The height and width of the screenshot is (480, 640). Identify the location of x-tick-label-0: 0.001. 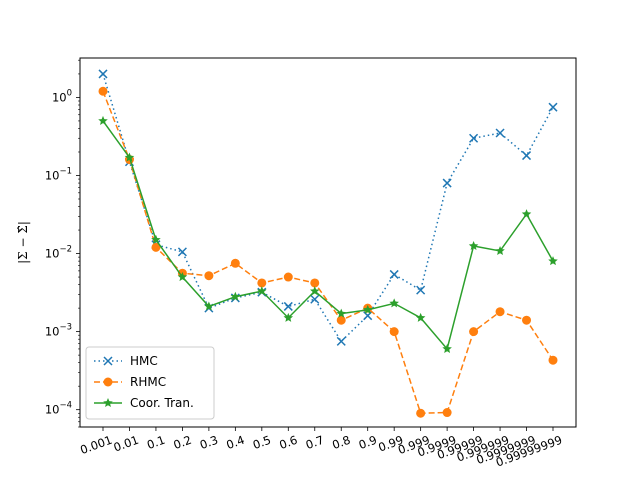
(96, 445).